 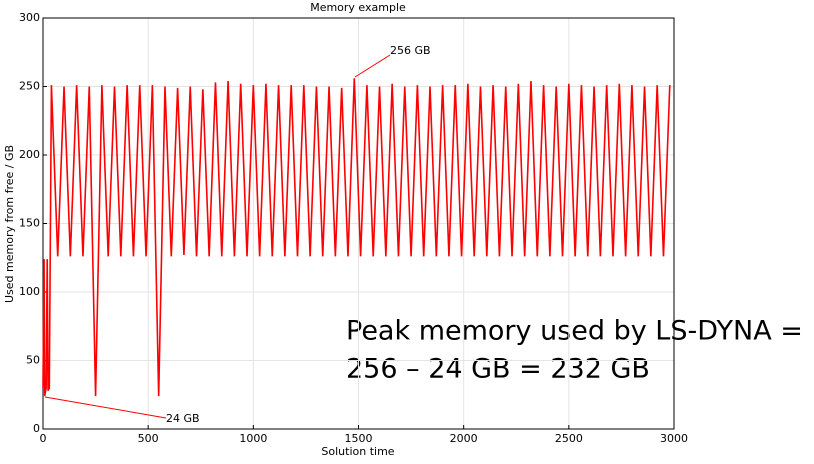 I want to click on x-axis-label: Solution time, so click(x=357, y=451).